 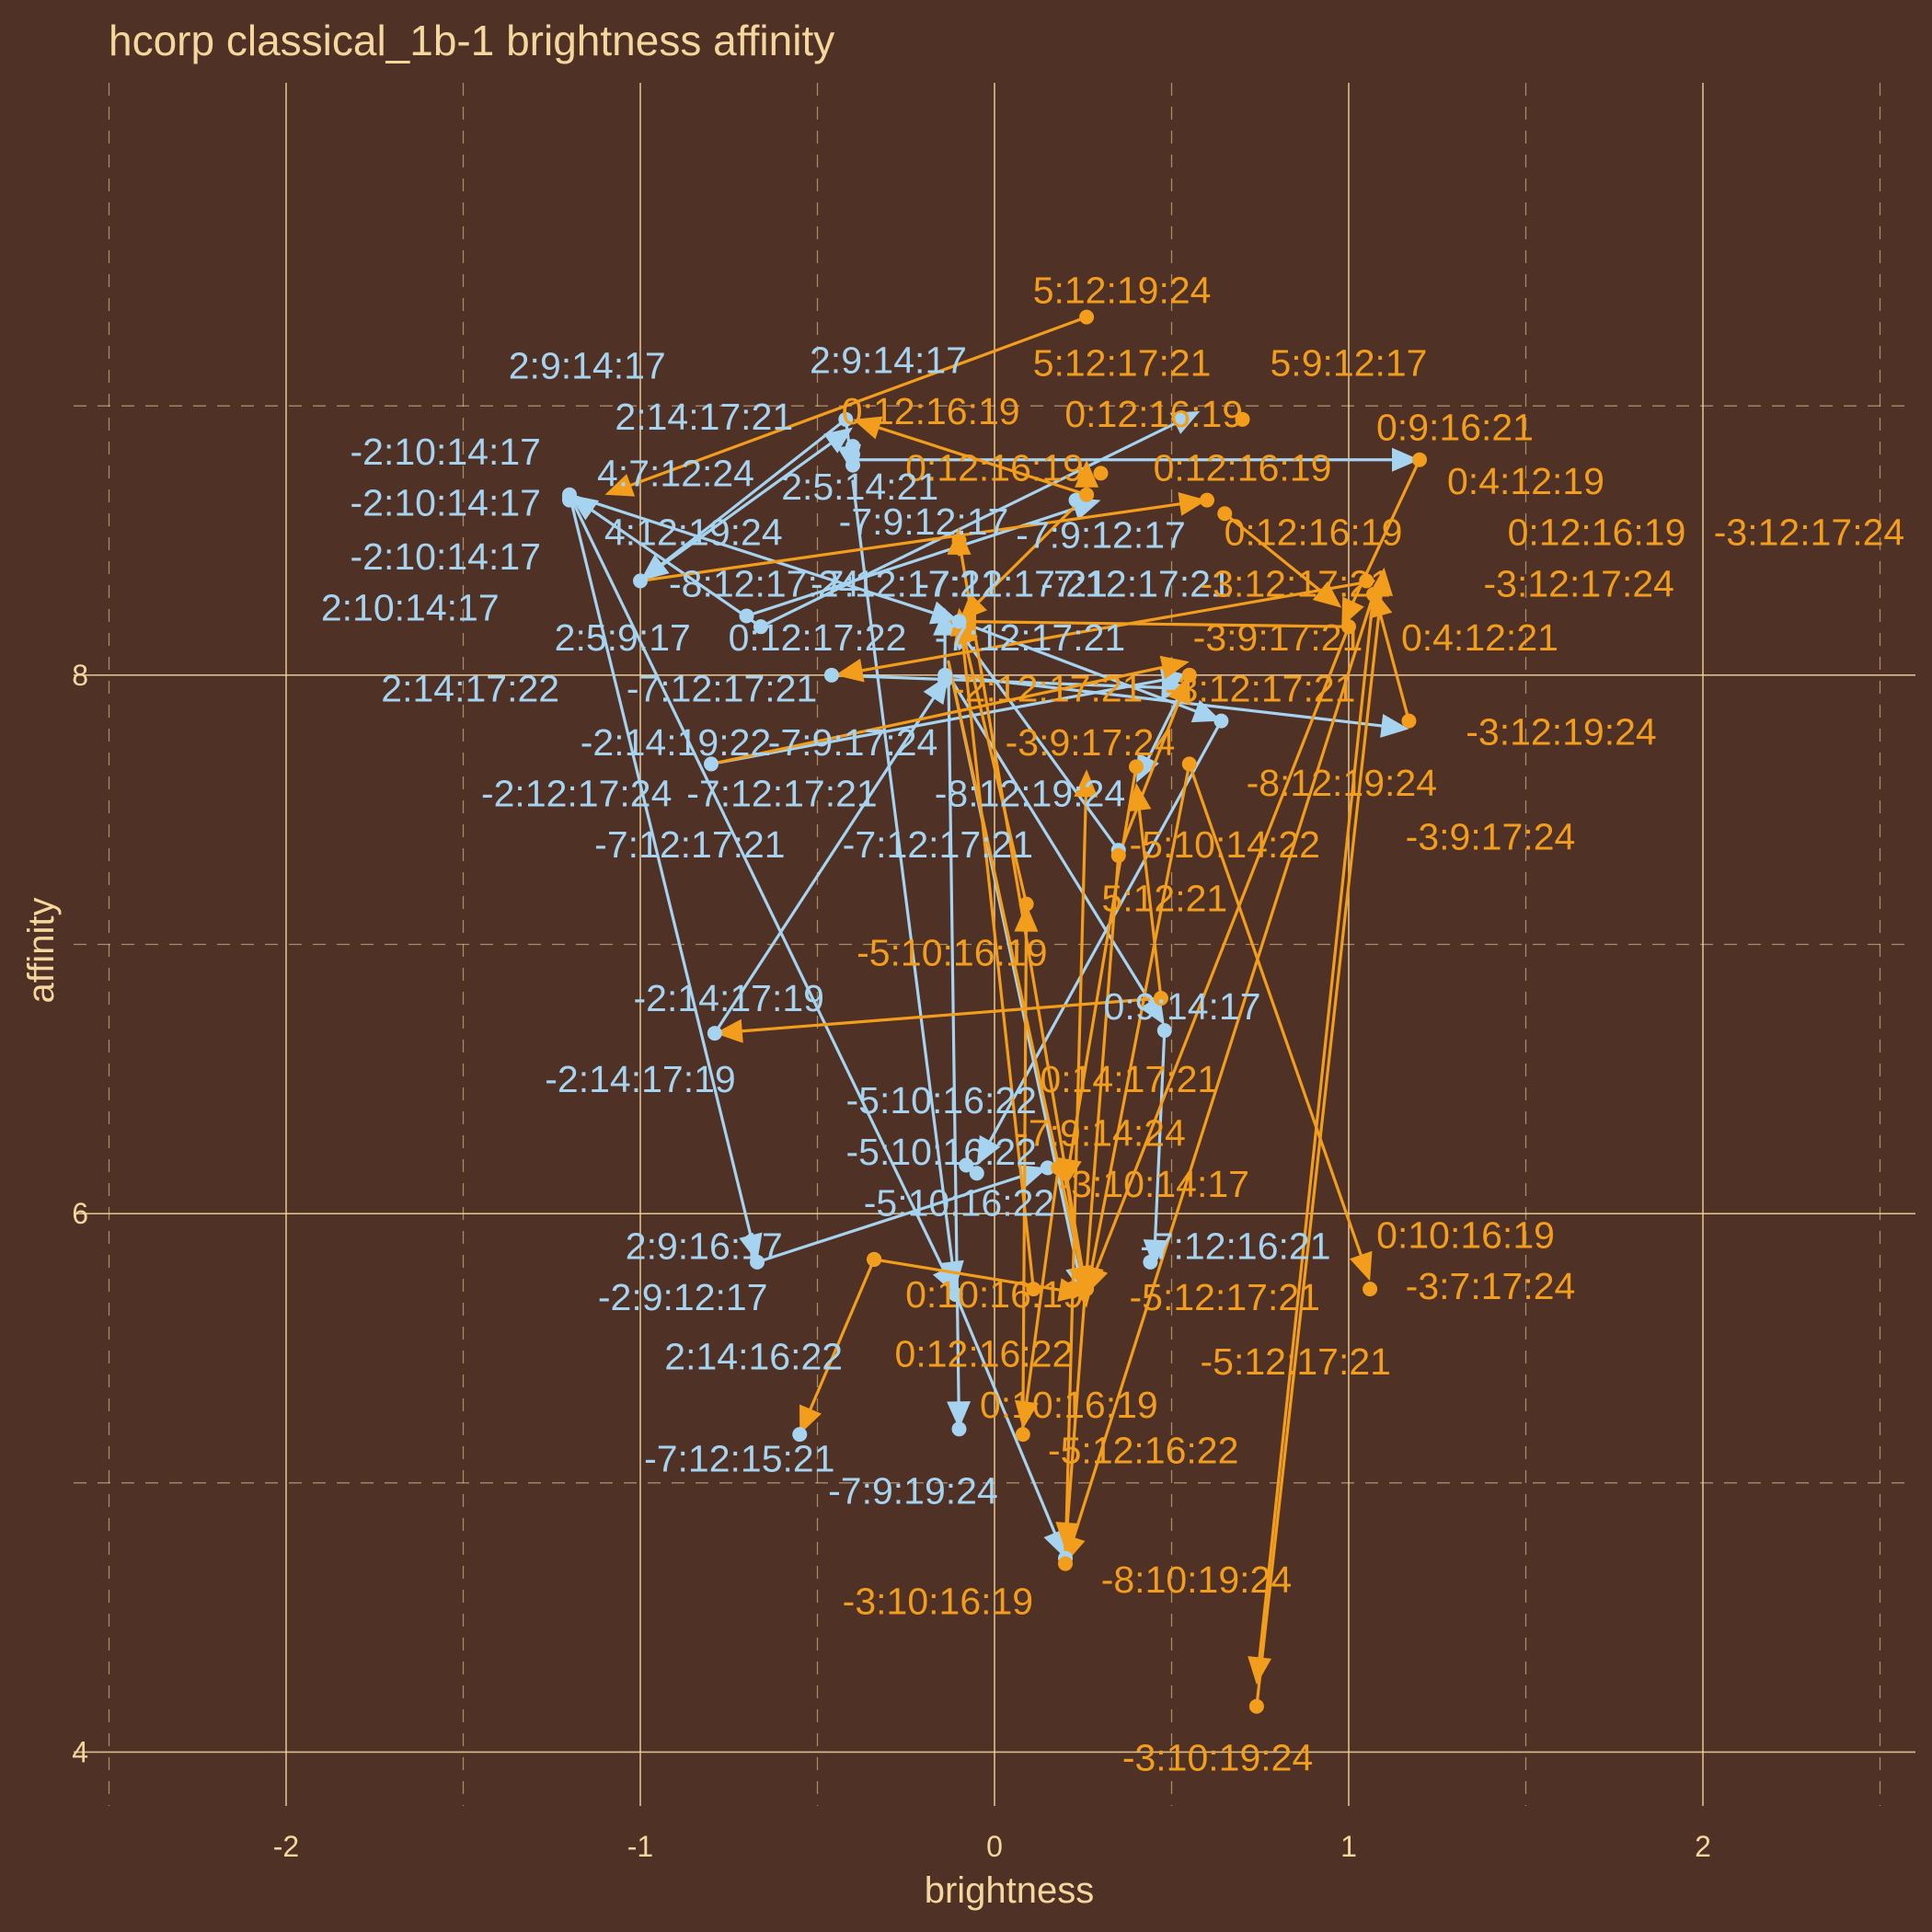 What do you see at coordinates (623, 637) in the screenshot?
I see `point-label: 2:5:9:17` at bounding box center [623, 637].